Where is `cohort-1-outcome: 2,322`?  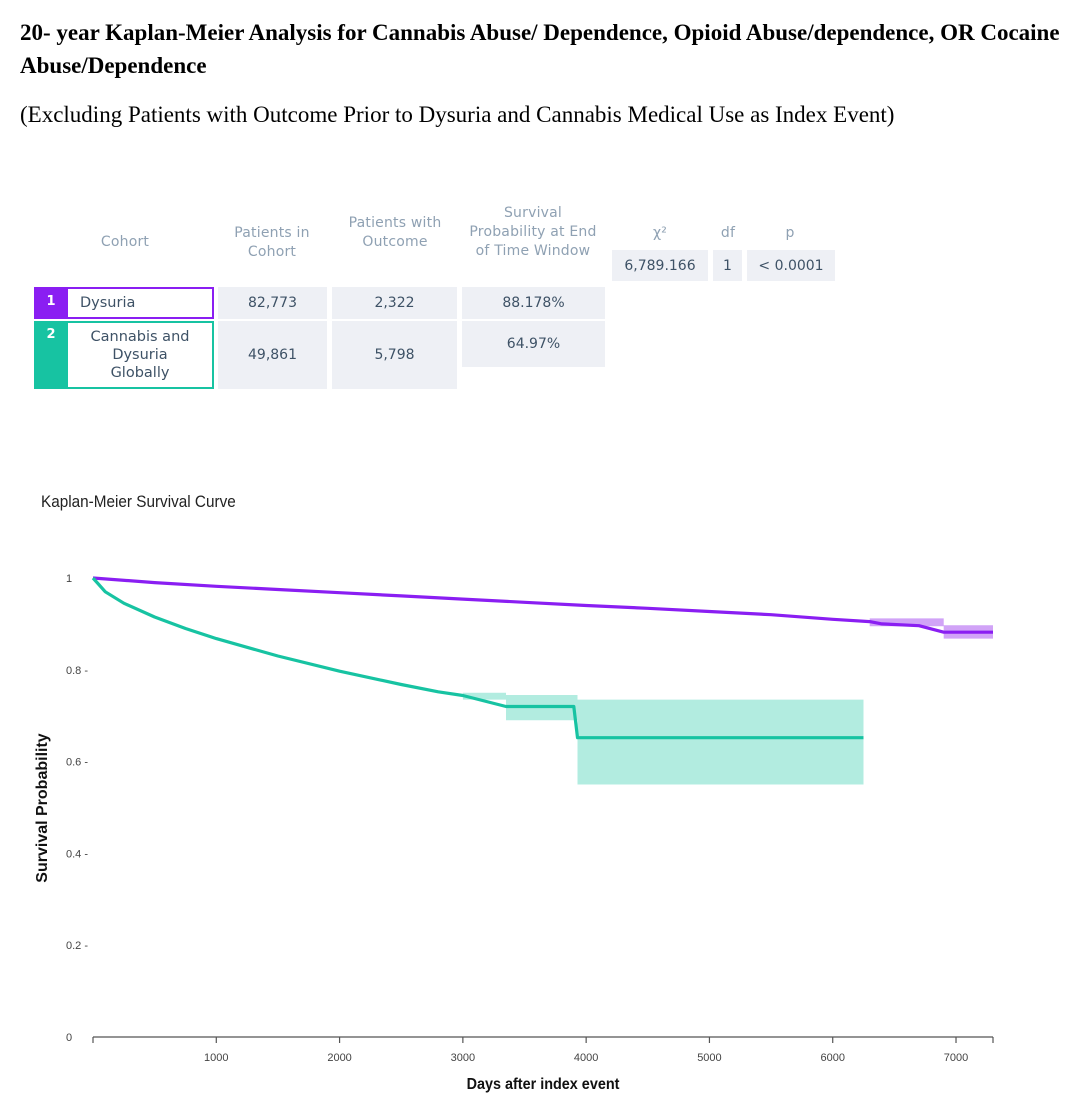
cohort-1-outcome: 2,322 is located at coordinates (394, 303).